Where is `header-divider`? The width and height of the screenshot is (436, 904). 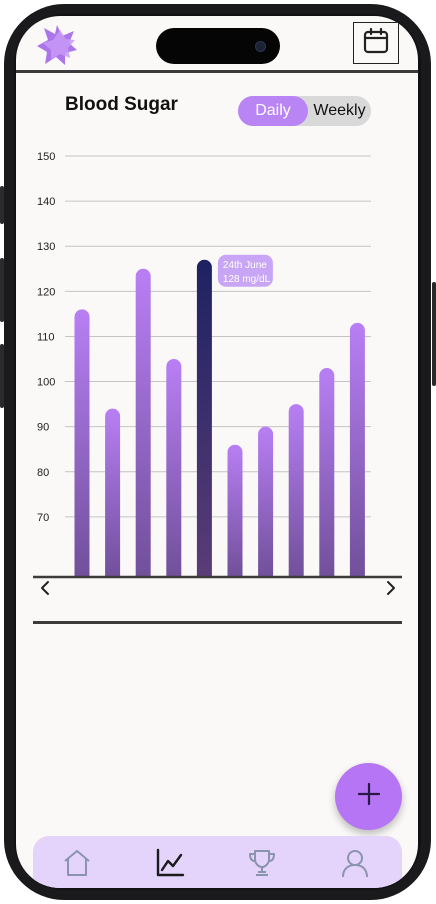
header-divider is located at coordinates (217, 71).